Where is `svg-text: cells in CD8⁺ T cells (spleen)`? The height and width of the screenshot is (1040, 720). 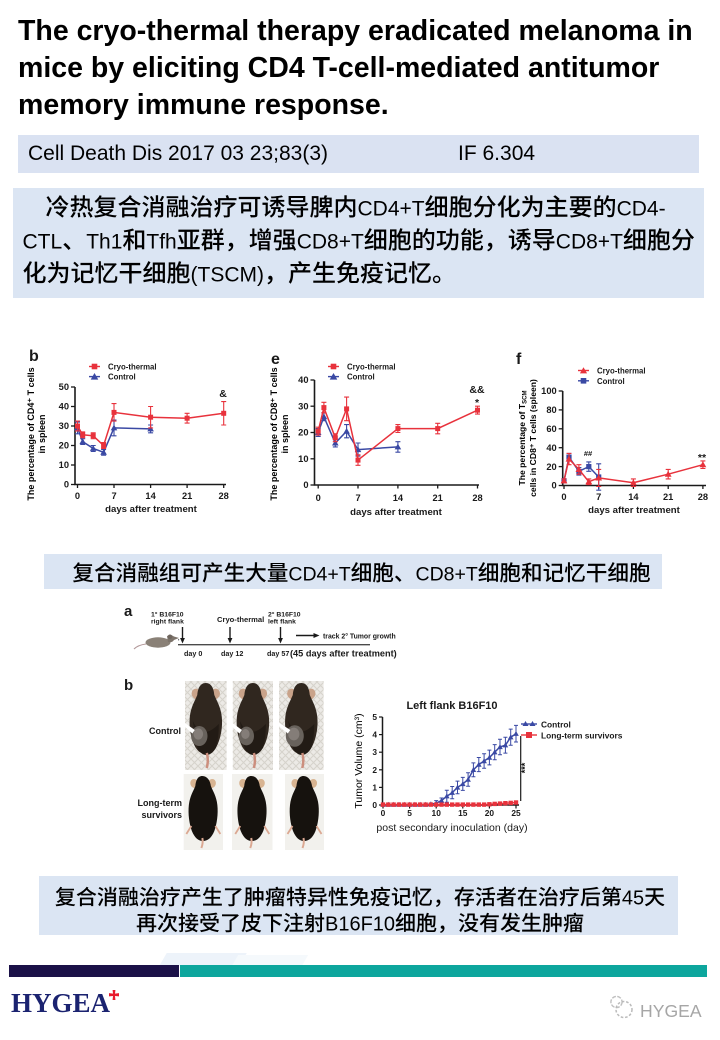
svg-text: cells in CD8⁺ T cells (spleen) is located at coordinates (533, 438).